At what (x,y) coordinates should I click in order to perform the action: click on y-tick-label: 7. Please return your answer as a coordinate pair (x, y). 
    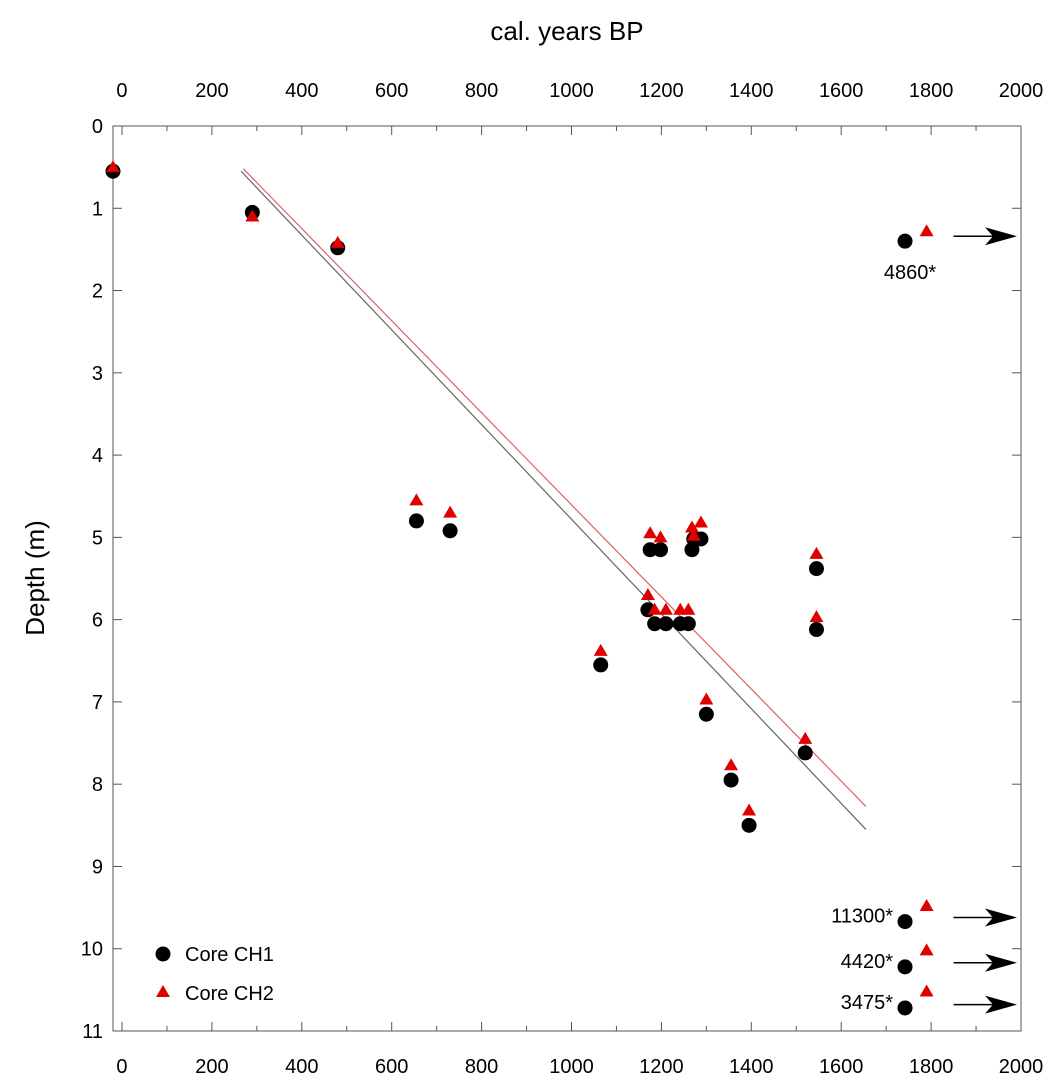
    Looking at the image, I should click on (97, 703).